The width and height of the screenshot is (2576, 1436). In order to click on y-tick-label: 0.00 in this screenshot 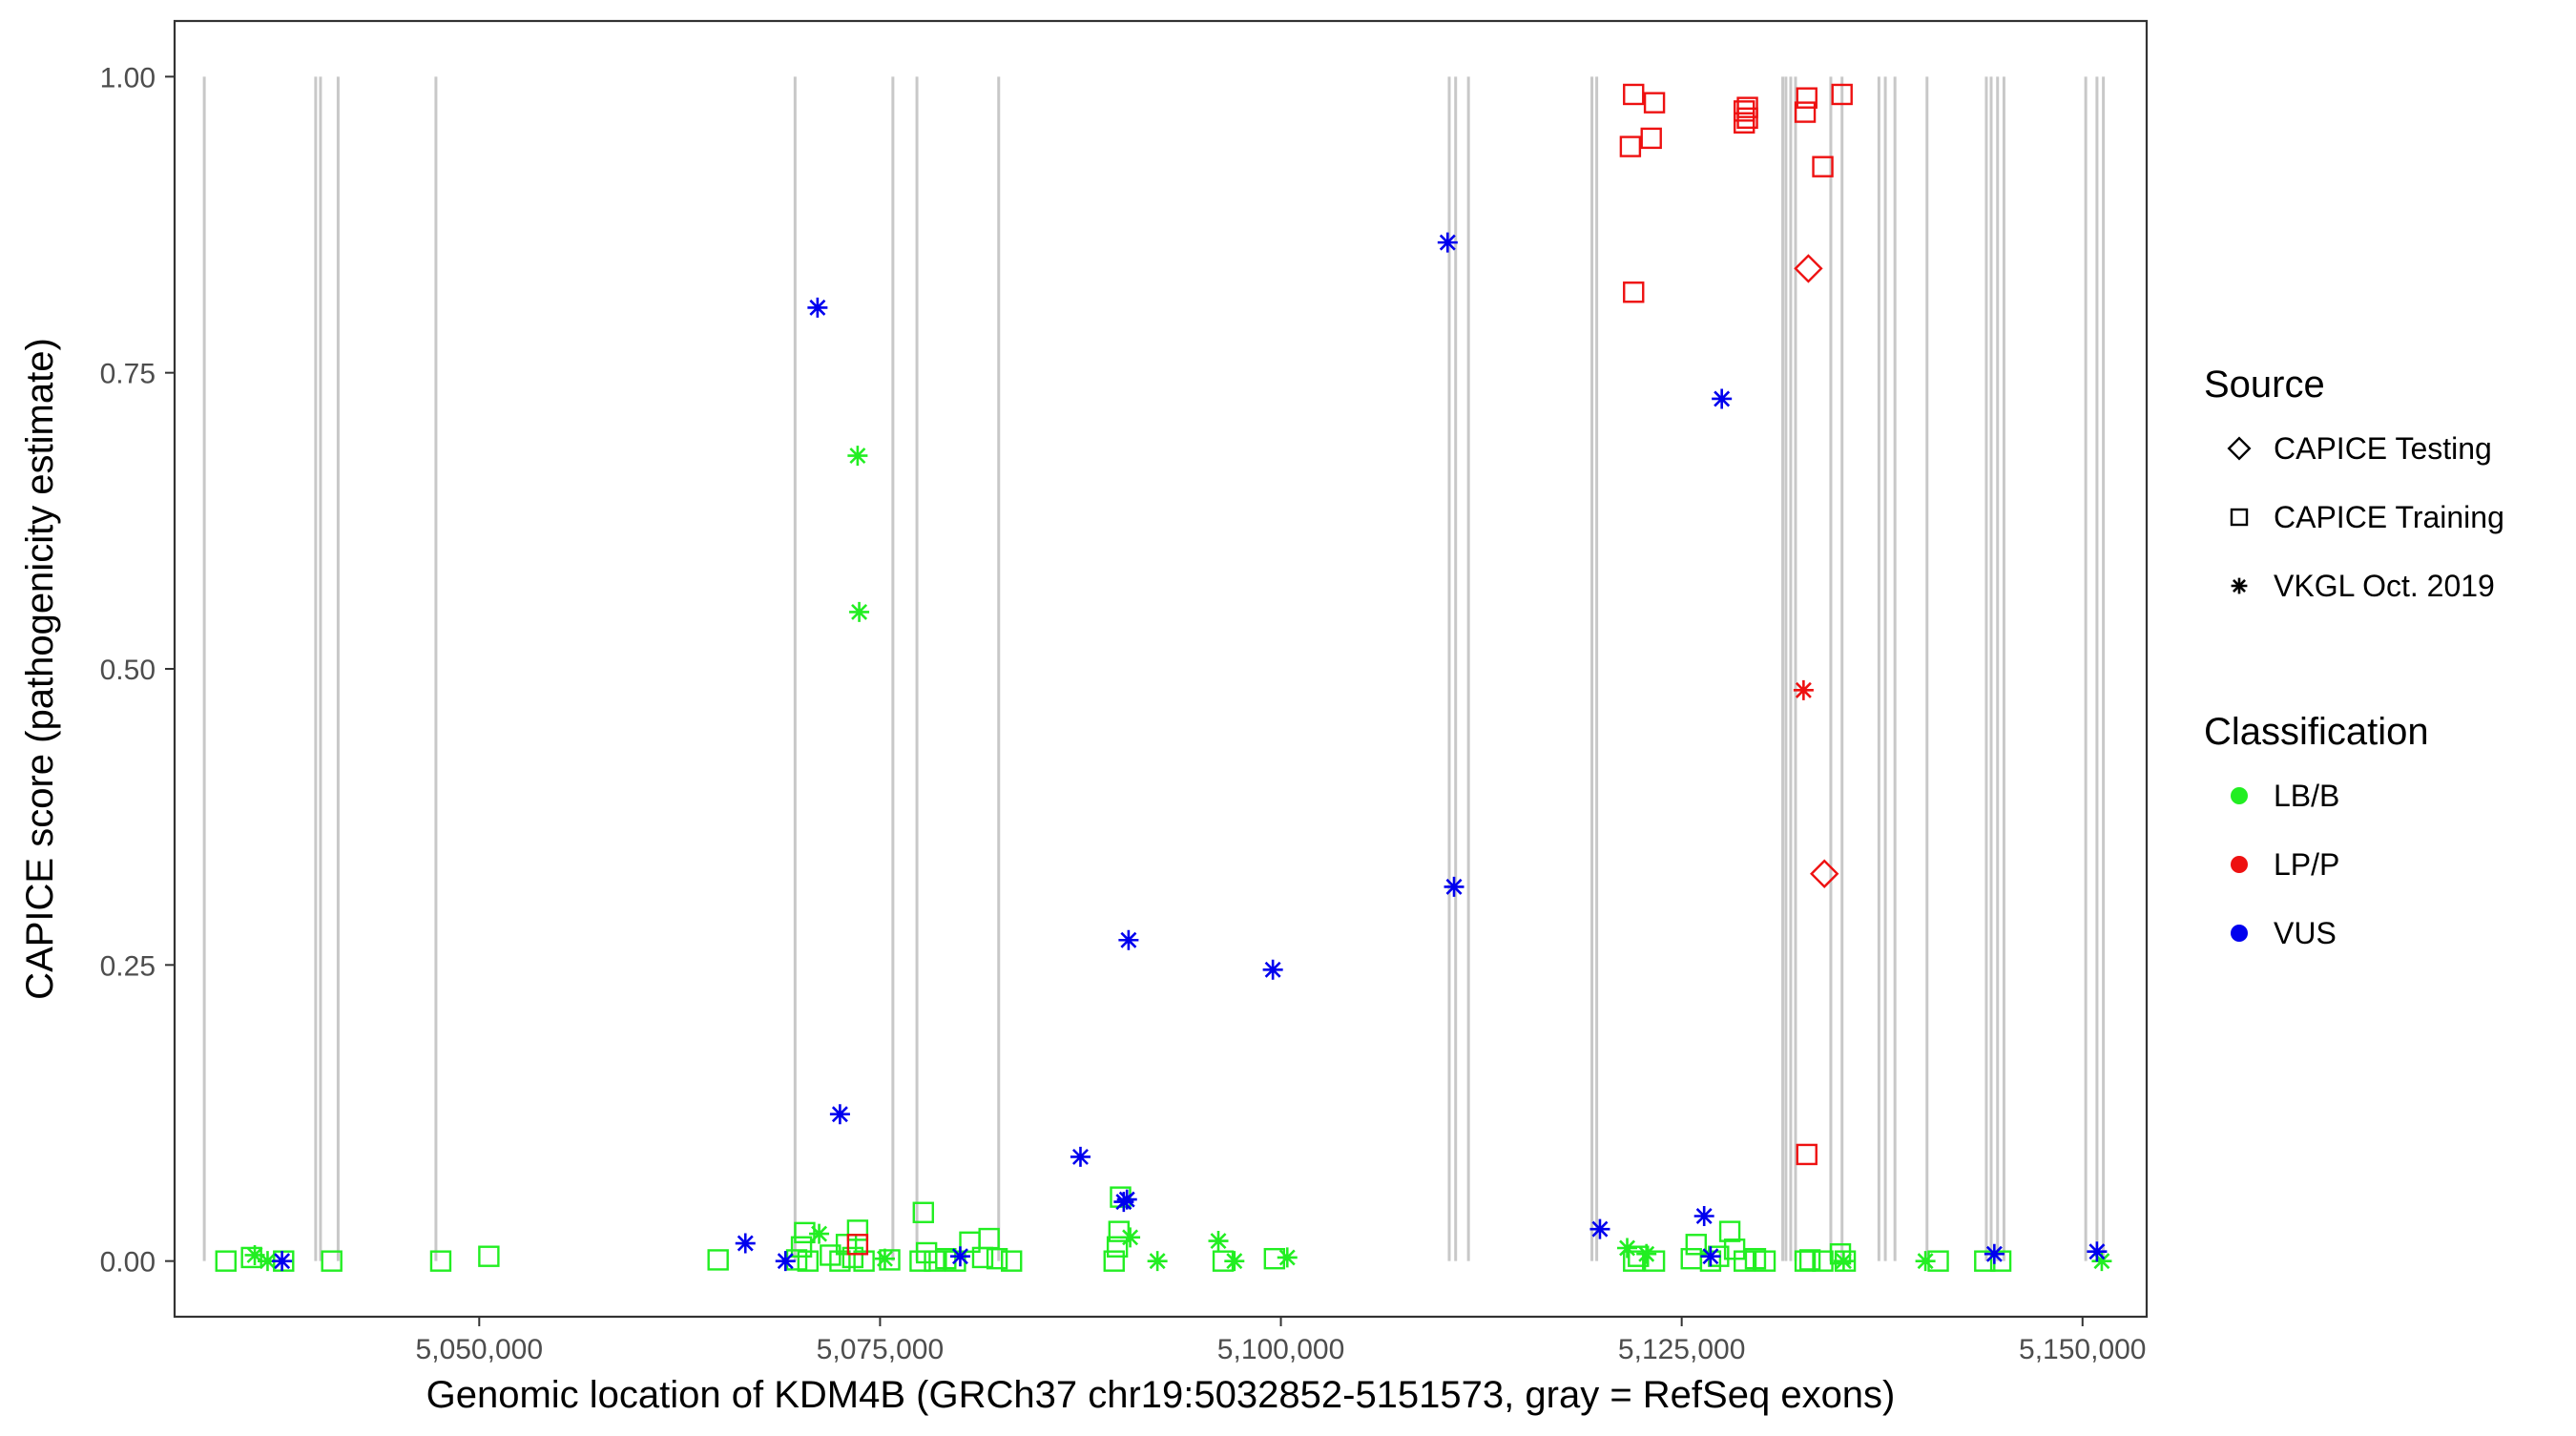, I will do `click(128, 1263)`.